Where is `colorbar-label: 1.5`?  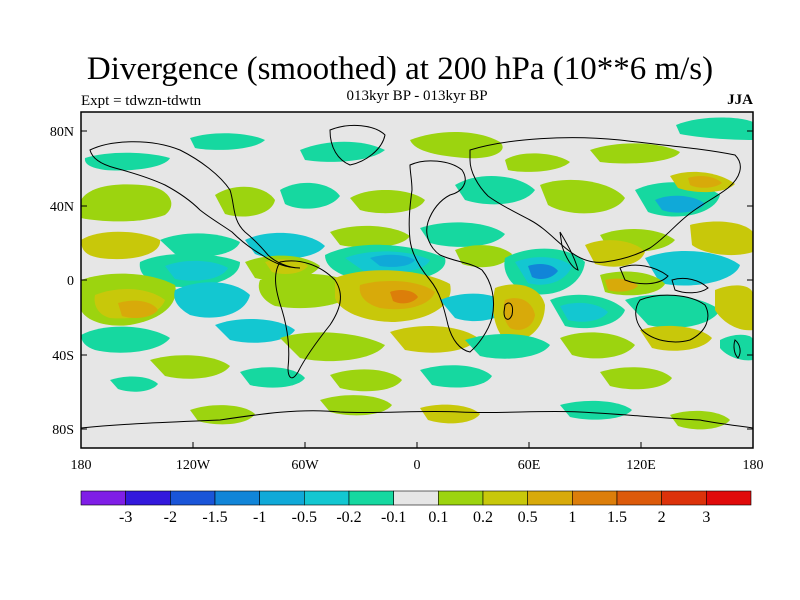 colorbar-label: 1.5 is located at coordinates (617, 517).